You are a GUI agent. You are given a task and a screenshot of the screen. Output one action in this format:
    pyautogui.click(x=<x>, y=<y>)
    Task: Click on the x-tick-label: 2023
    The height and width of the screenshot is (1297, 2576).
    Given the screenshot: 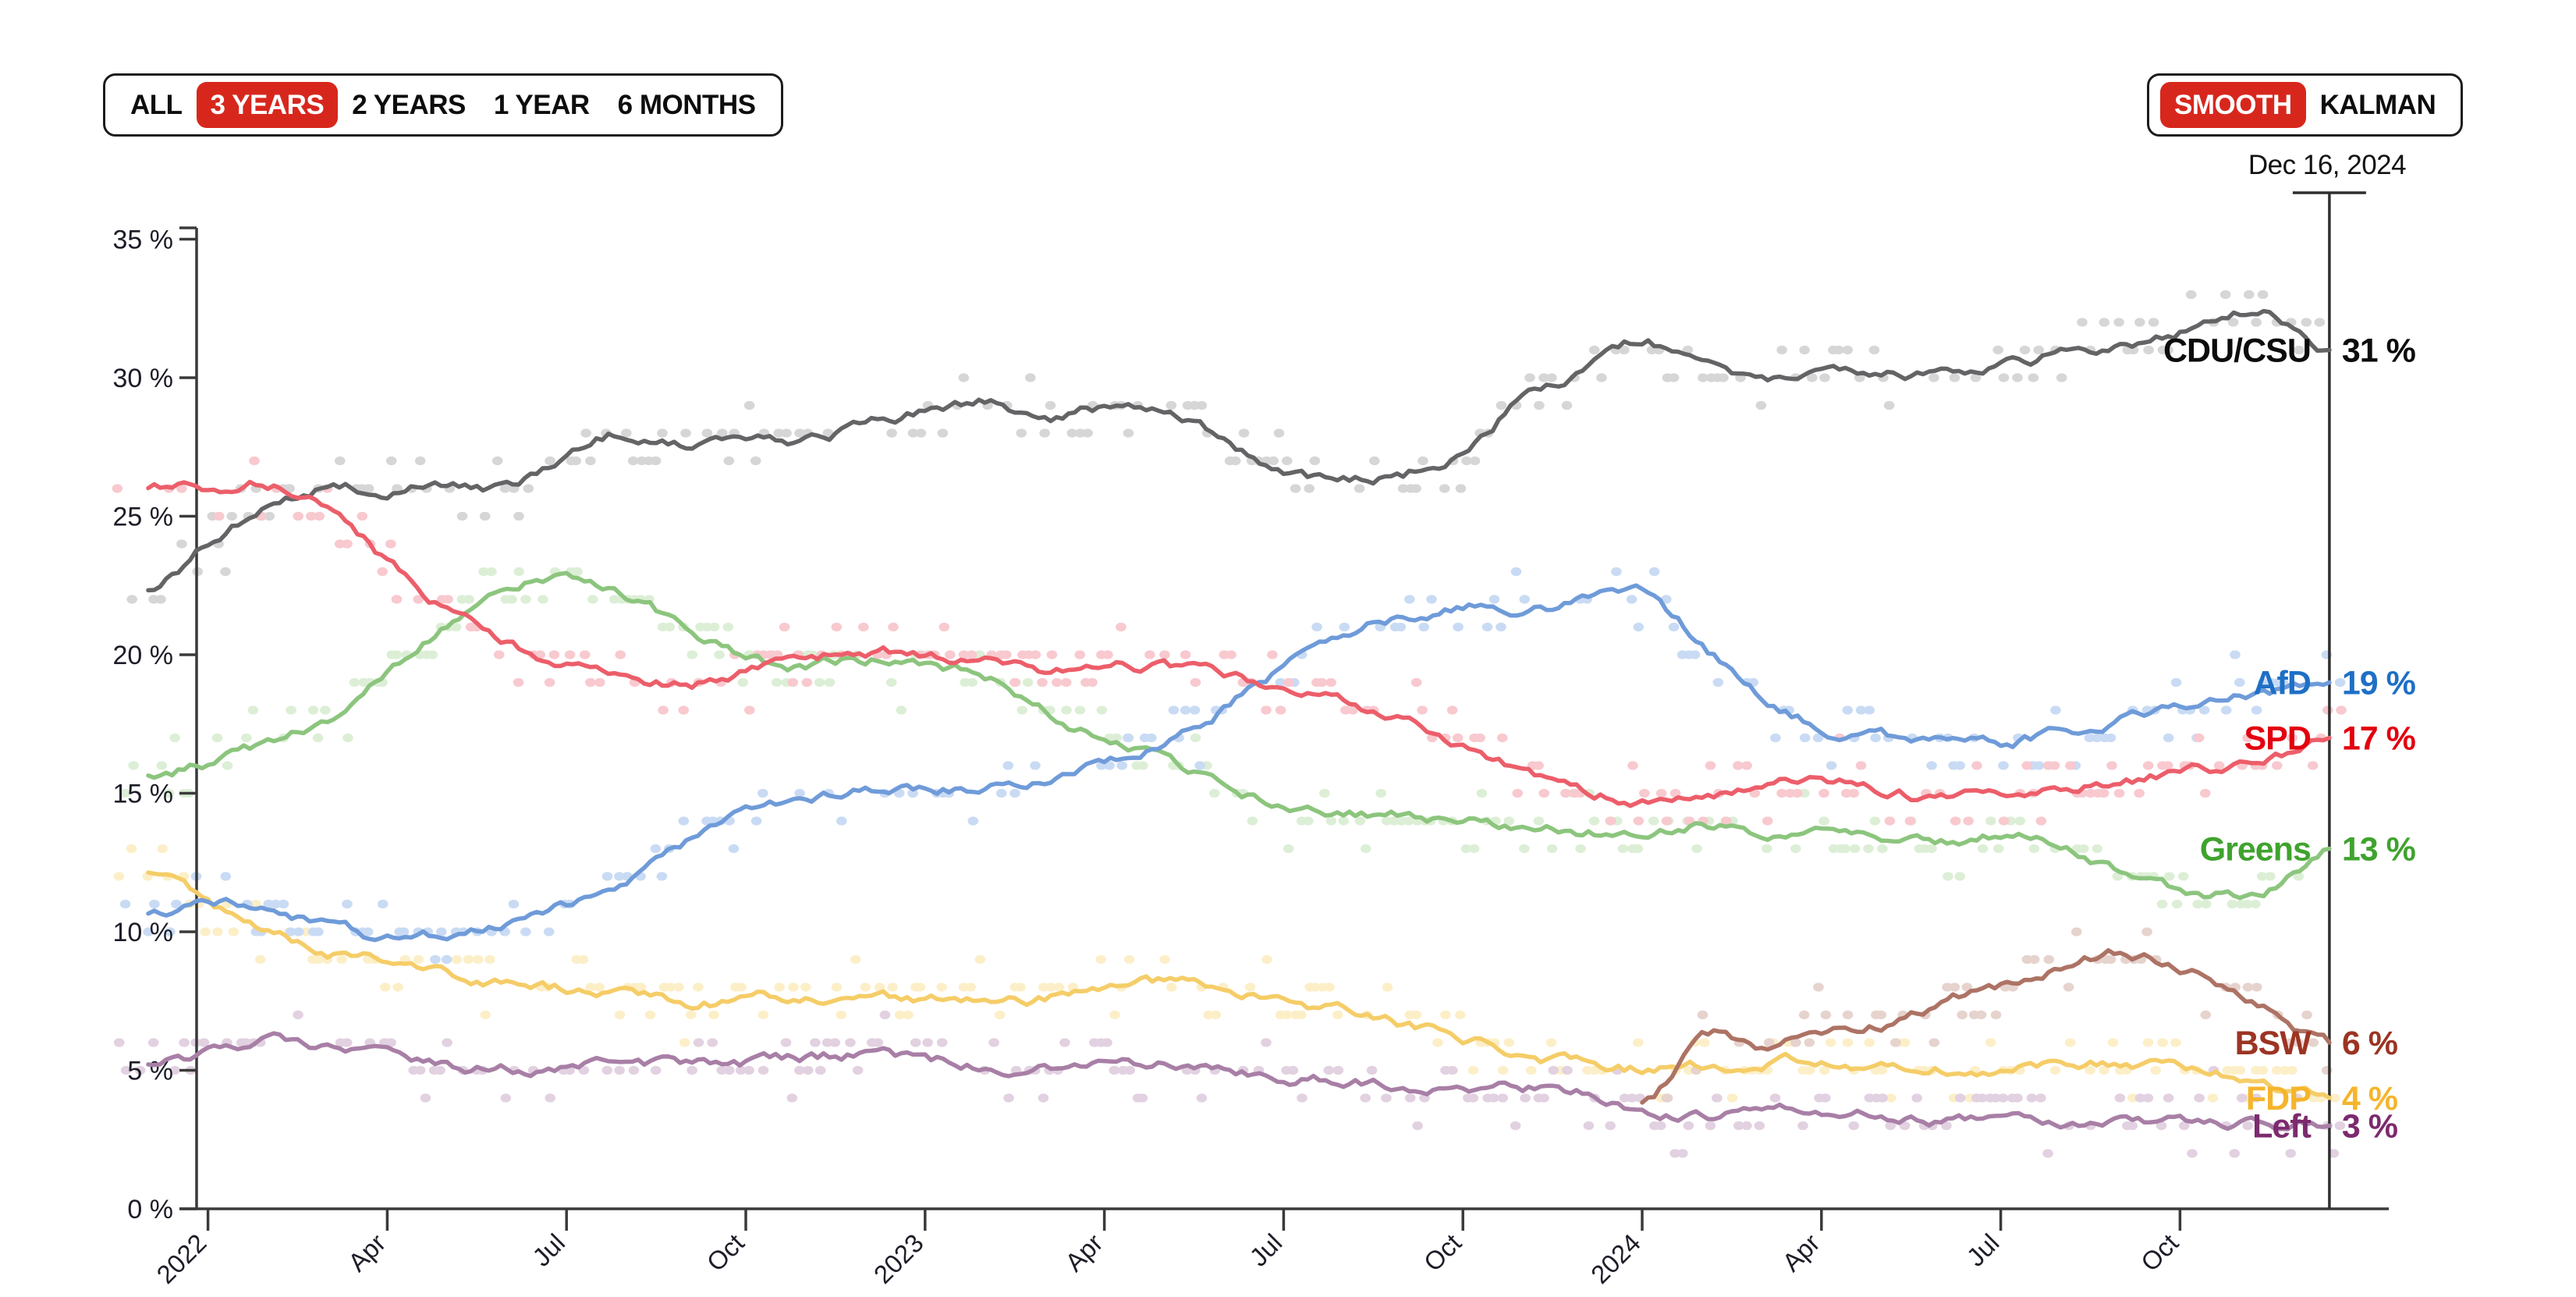 What is the action you would take?
    pyautogui.click(x=898, y=1259)
    